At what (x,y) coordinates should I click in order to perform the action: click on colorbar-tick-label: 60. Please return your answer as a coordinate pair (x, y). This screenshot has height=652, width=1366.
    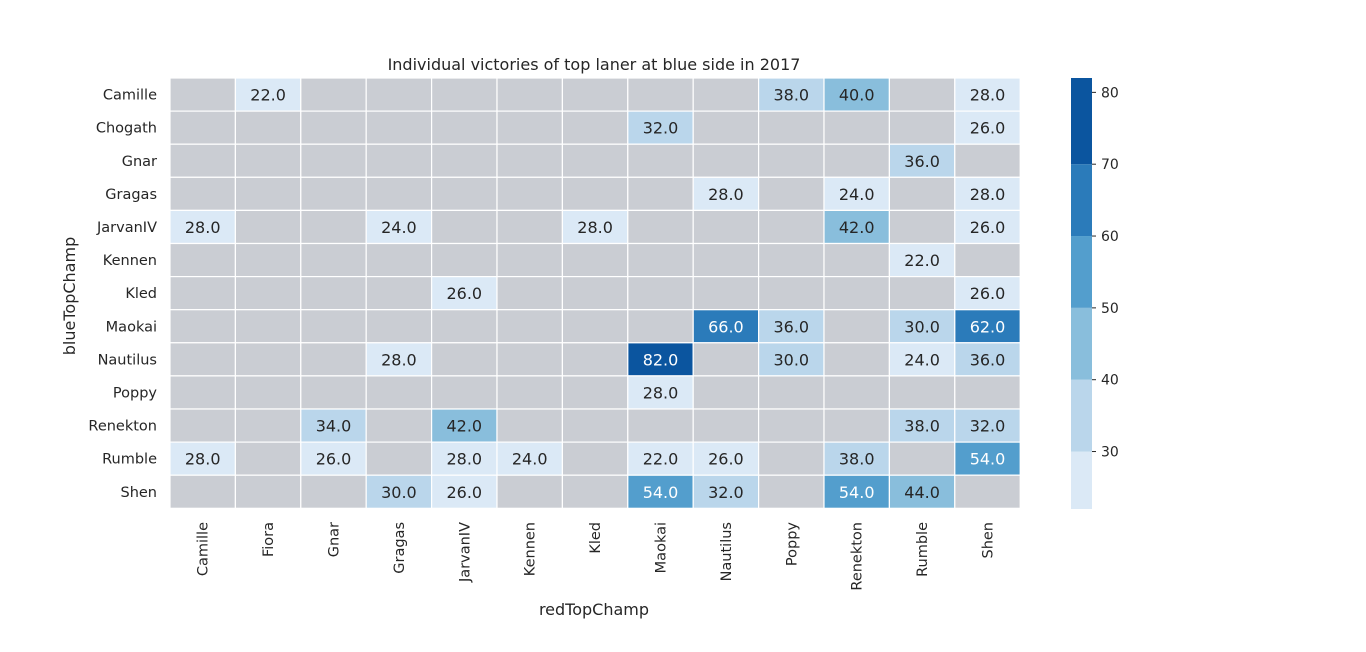
    Looking at the image, I should click on (1110, 237).